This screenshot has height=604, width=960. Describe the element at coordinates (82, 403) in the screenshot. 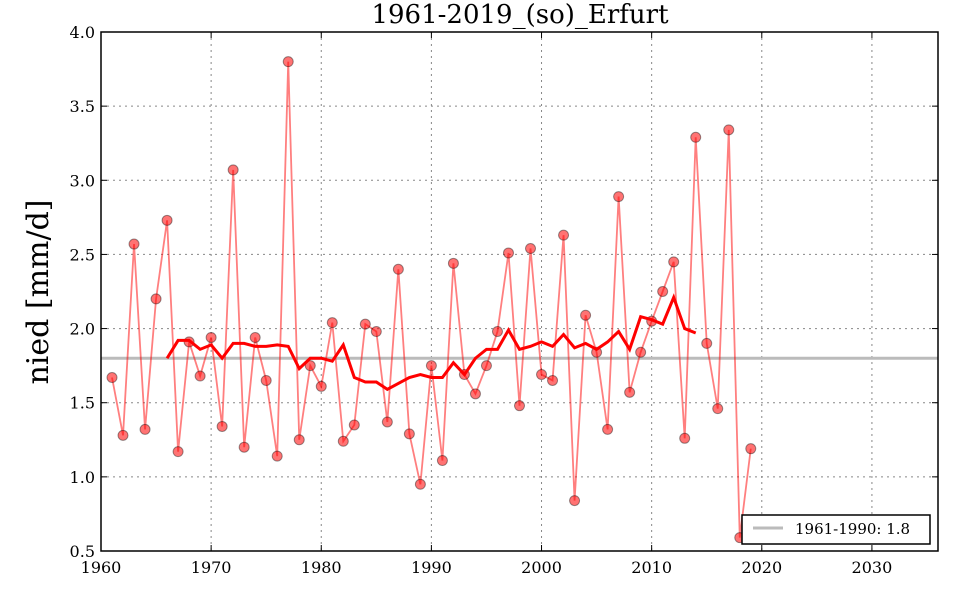

I see `y-tick-label: 1.5` at that location.